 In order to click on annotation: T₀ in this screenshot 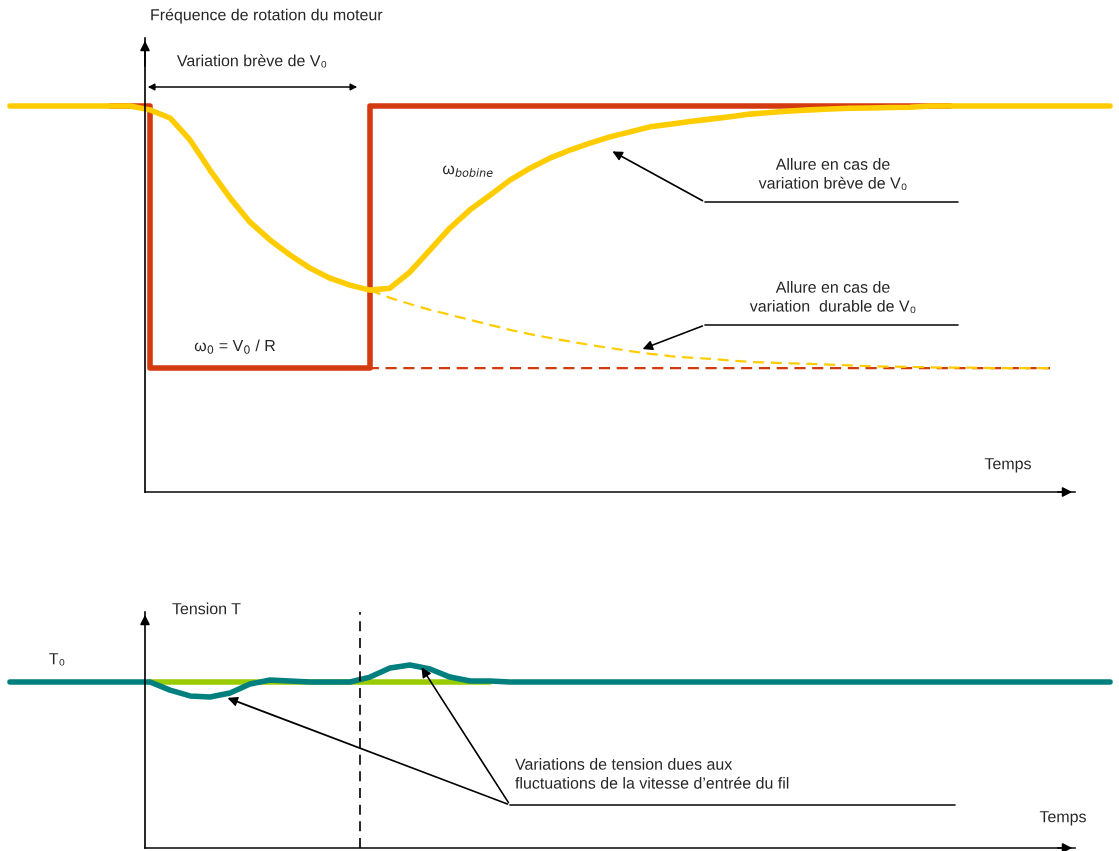, I will do `click(57, 659)`.